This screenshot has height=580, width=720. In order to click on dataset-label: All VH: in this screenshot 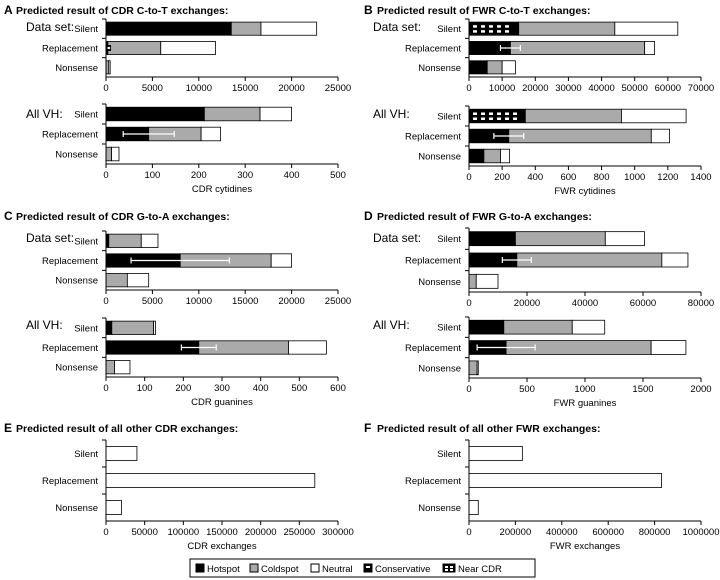, I will do `click(391, 114)`.